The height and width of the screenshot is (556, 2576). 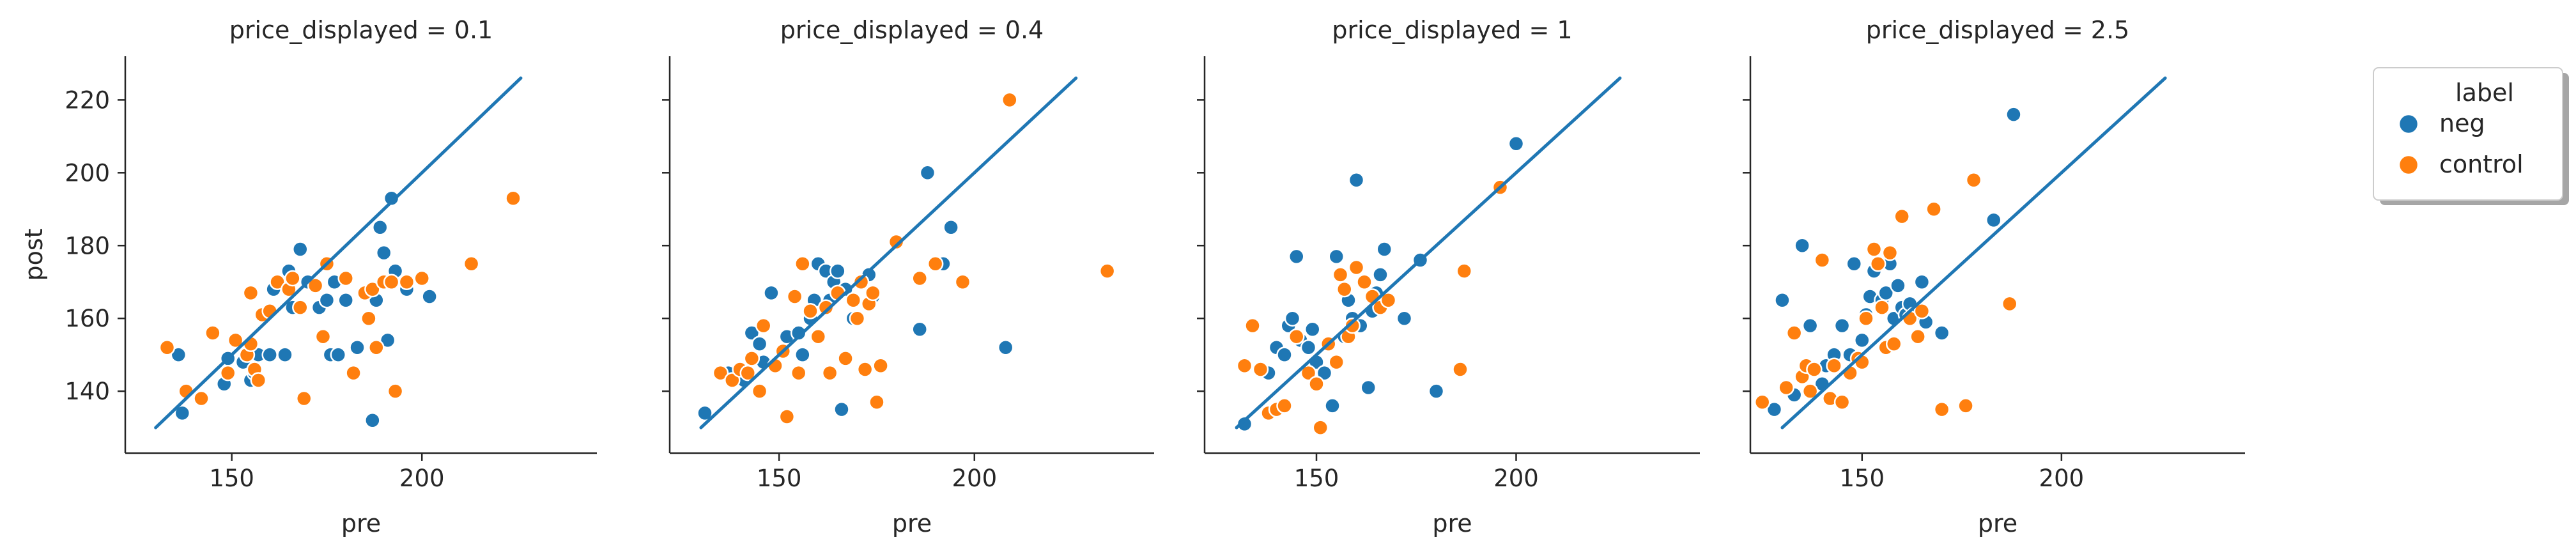 What do you see at coordinates (87, 246) in the screenshot?
I see `y-tick-label: 180` at bounding box center [87, 246].